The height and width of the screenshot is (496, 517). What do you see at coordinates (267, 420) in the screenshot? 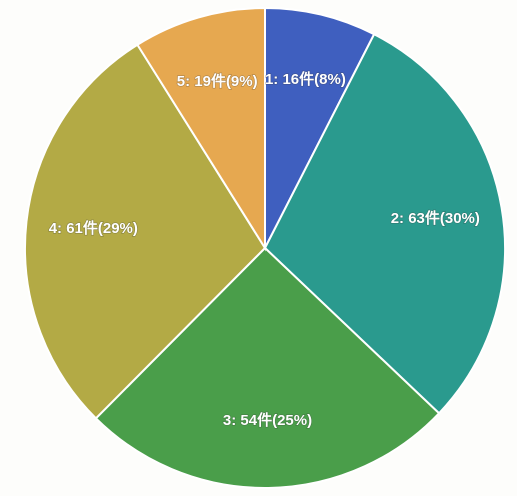
I see `pie-slice-label-3: 3: 54件(25%)` at bounding box center [267, 420].